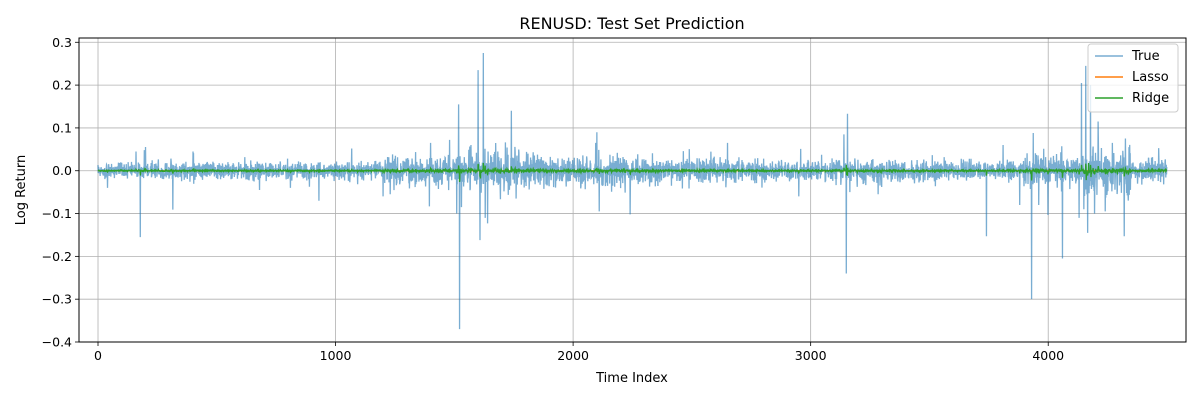 This screenshot has height=400, width=1200. Describe the element at coordinates (57, 299) in the screenshot. I see `y-tick-label: −0.3` at that location.